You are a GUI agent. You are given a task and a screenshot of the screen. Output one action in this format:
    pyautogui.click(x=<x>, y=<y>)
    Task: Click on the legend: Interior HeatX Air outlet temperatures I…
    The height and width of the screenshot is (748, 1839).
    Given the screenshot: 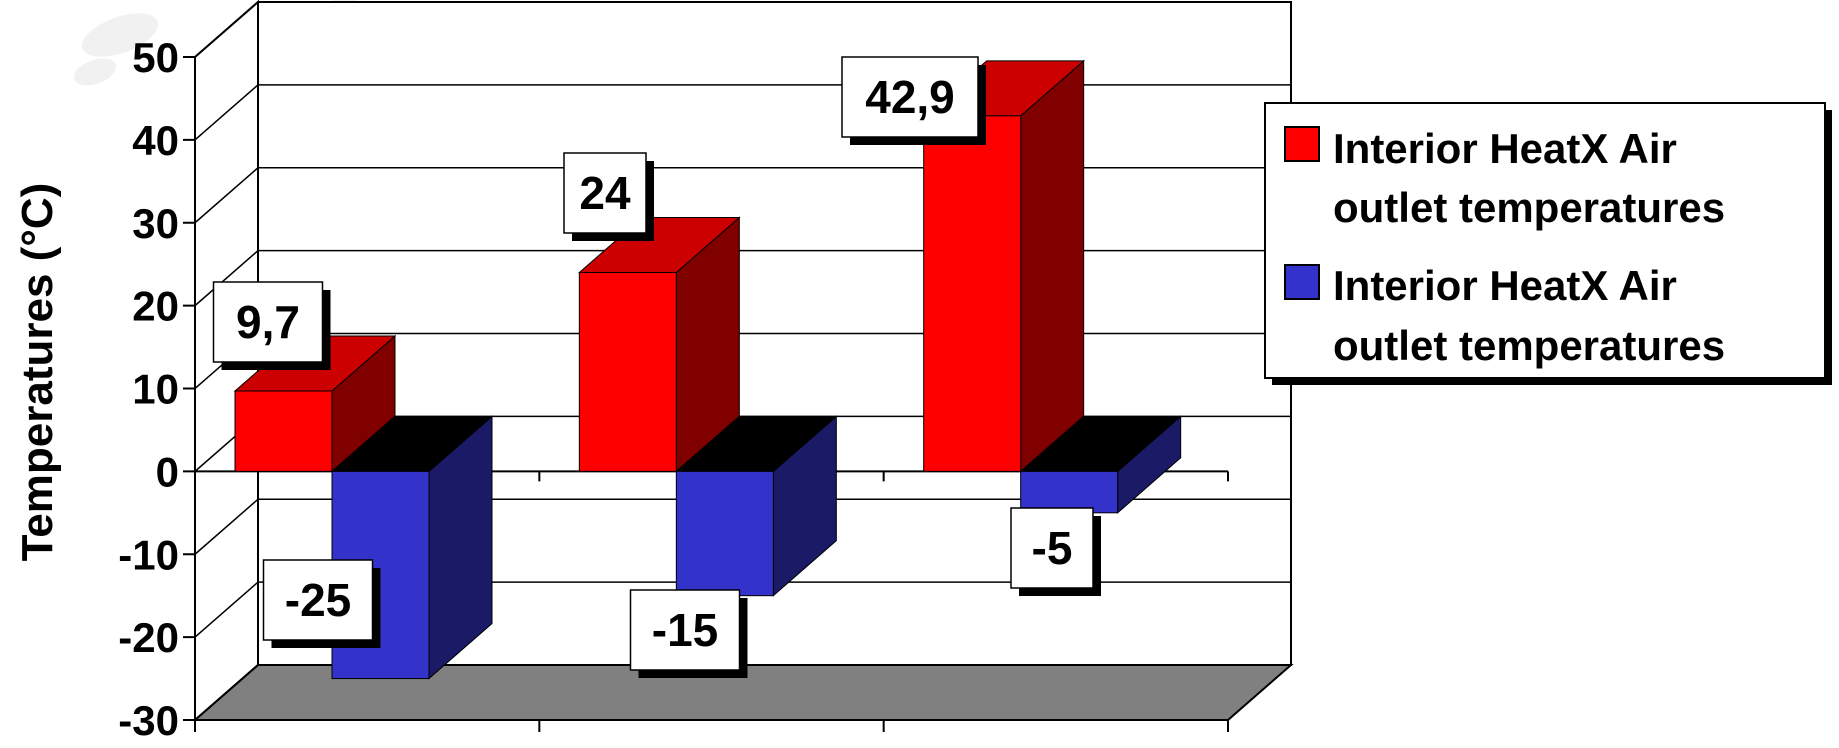 What is the action you would take?
    pyautogui.click(x=1548, y=243)
    